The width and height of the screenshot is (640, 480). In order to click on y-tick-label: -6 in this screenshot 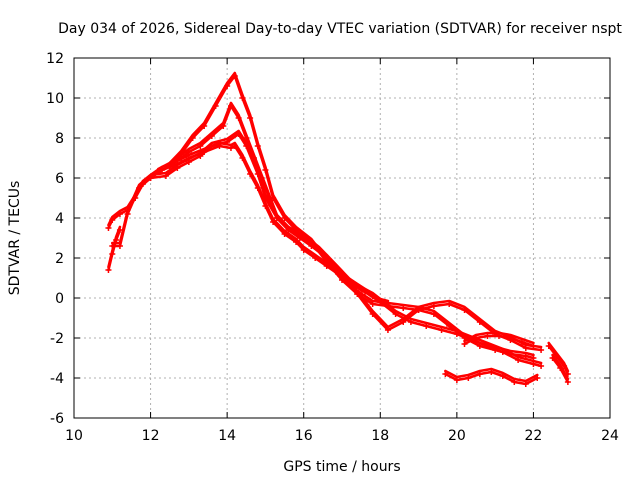, I will do `click(57, 419)`.